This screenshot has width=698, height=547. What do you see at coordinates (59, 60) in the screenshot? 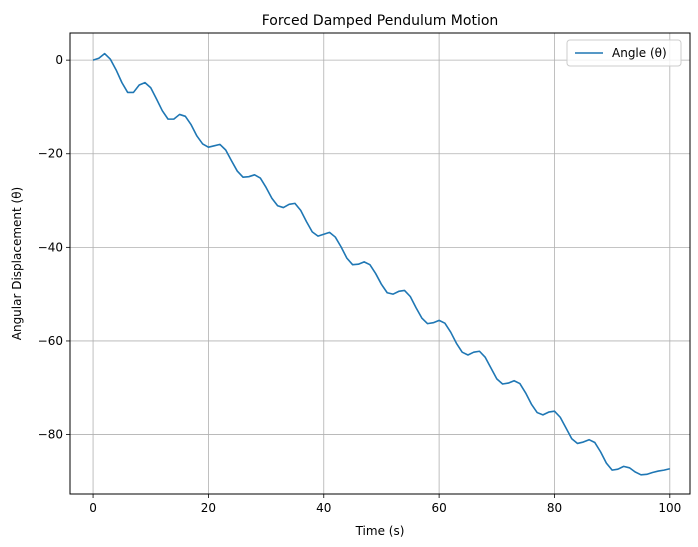
I see `y-tick-label: 0` at bounding box center [59, 60].